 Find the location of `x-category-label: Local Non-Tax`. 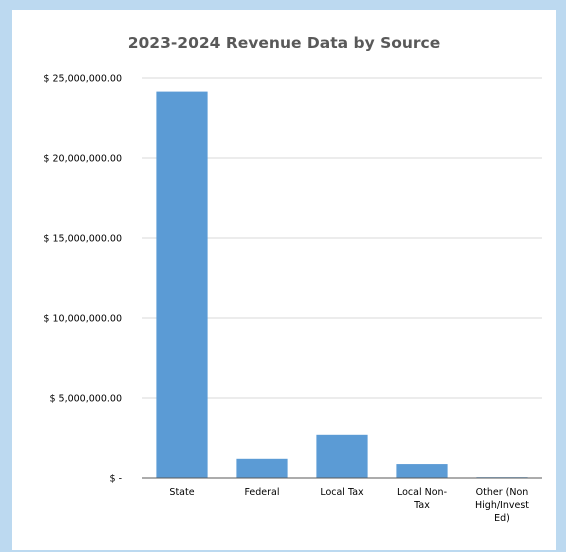

x-category-label: Local Non-Tax is located at coordinates (422, 499).